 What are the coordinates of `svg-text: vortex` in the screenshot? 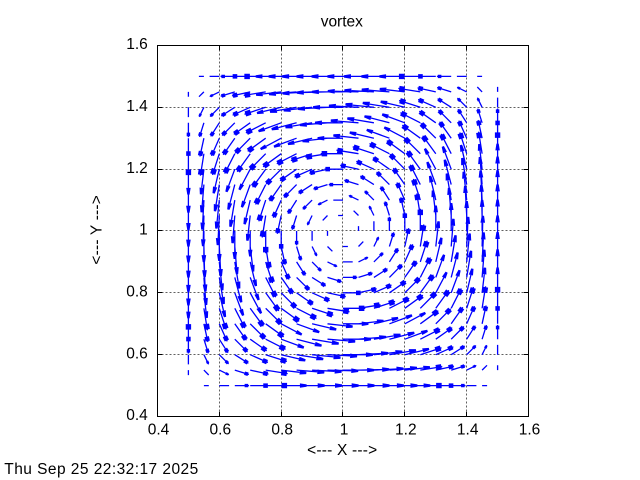 It's located at (342, 22).